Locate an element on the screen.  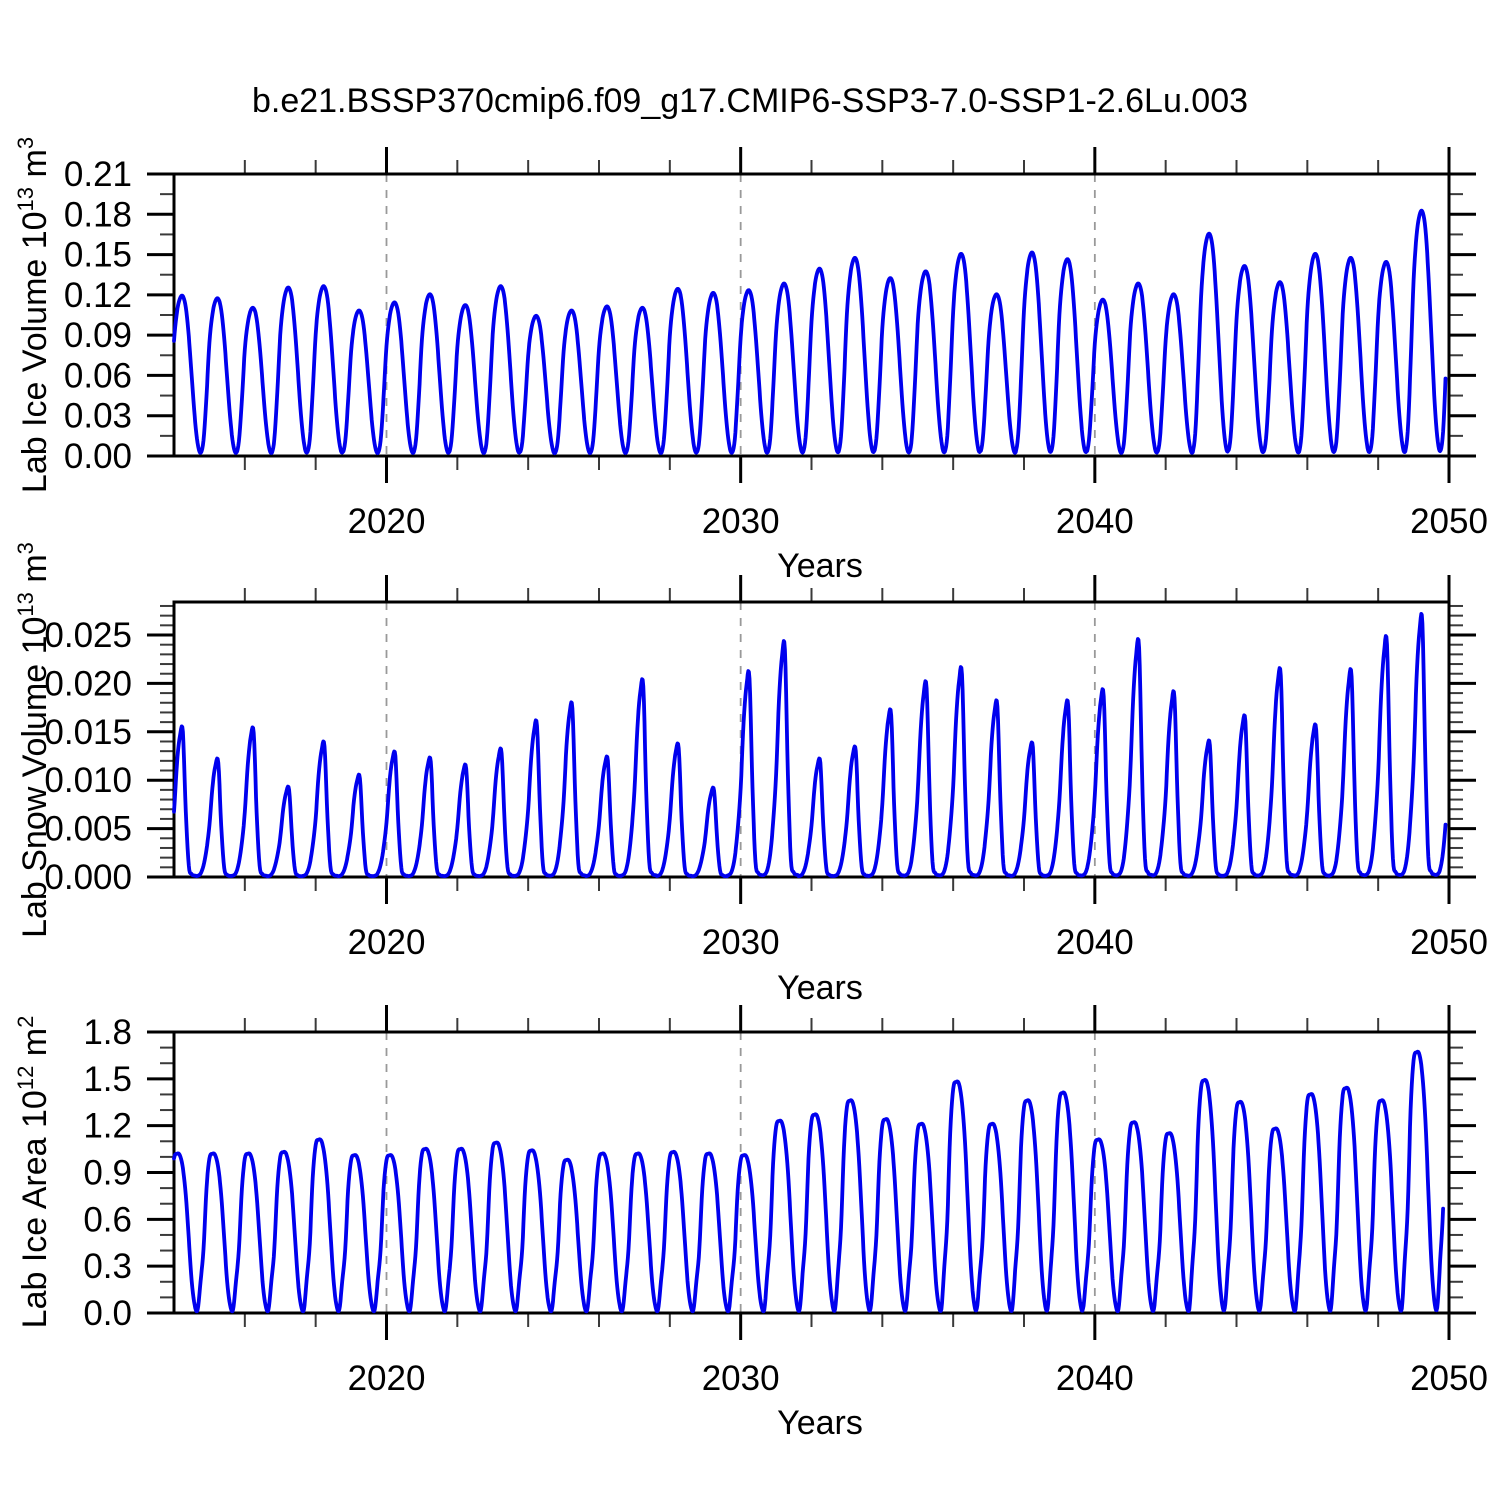
y-tick-label: 0.18 is located at coordinates (98, 214).